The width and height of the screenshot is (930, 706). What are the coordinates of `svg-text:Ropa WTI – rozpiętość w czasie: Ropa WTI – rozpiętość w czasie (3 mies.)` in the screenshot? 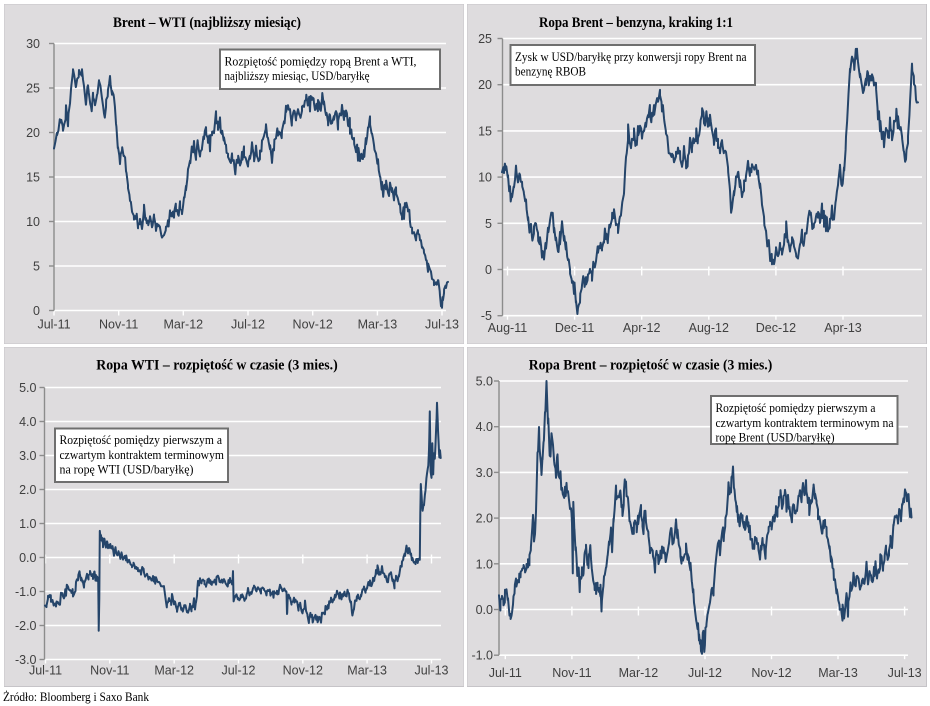 It's located at (217, 366).